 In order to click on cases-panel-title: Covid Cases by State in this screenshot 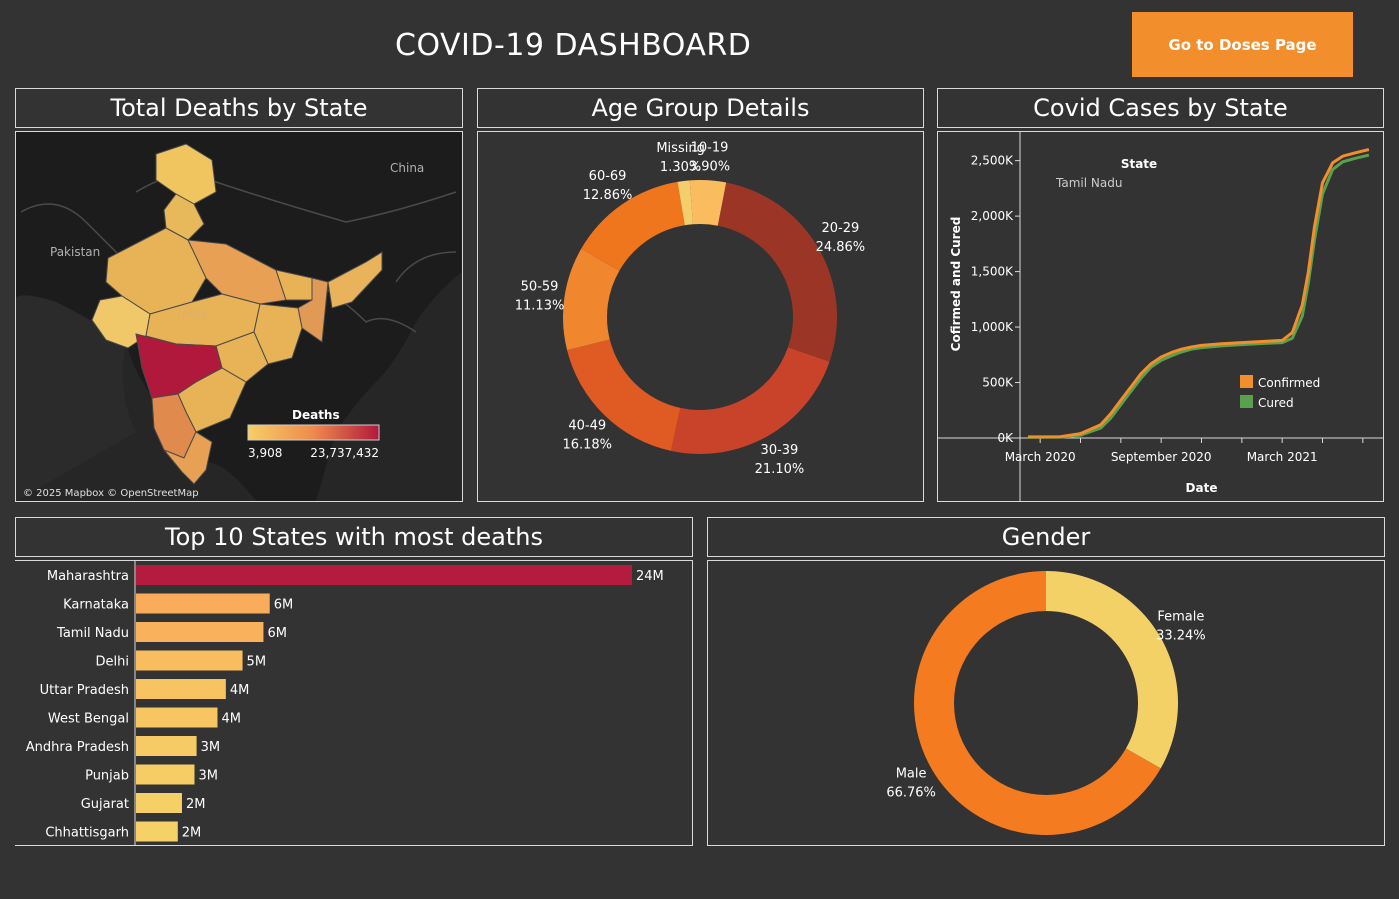, I will do `click(1160, 108)`.